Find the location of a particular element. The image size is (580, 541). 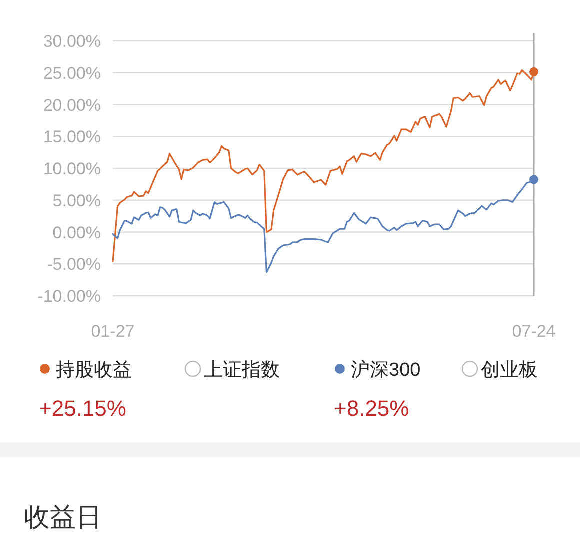

legend-label: 沪深300 is located at coordinates (386, 370).